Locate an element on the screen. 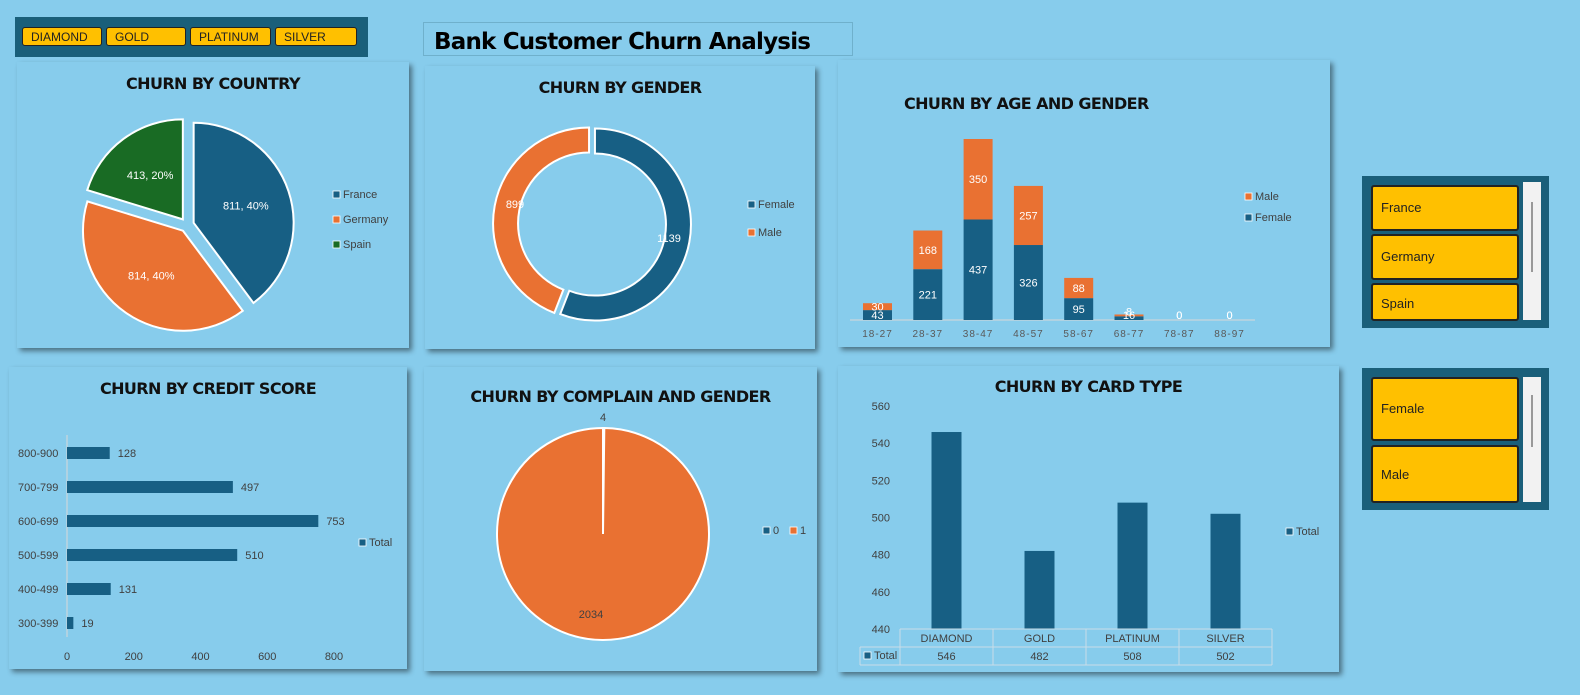 The height and width of the screenshot is (695, 1580). legend-1-swatch is located at coordinates (793, 530).